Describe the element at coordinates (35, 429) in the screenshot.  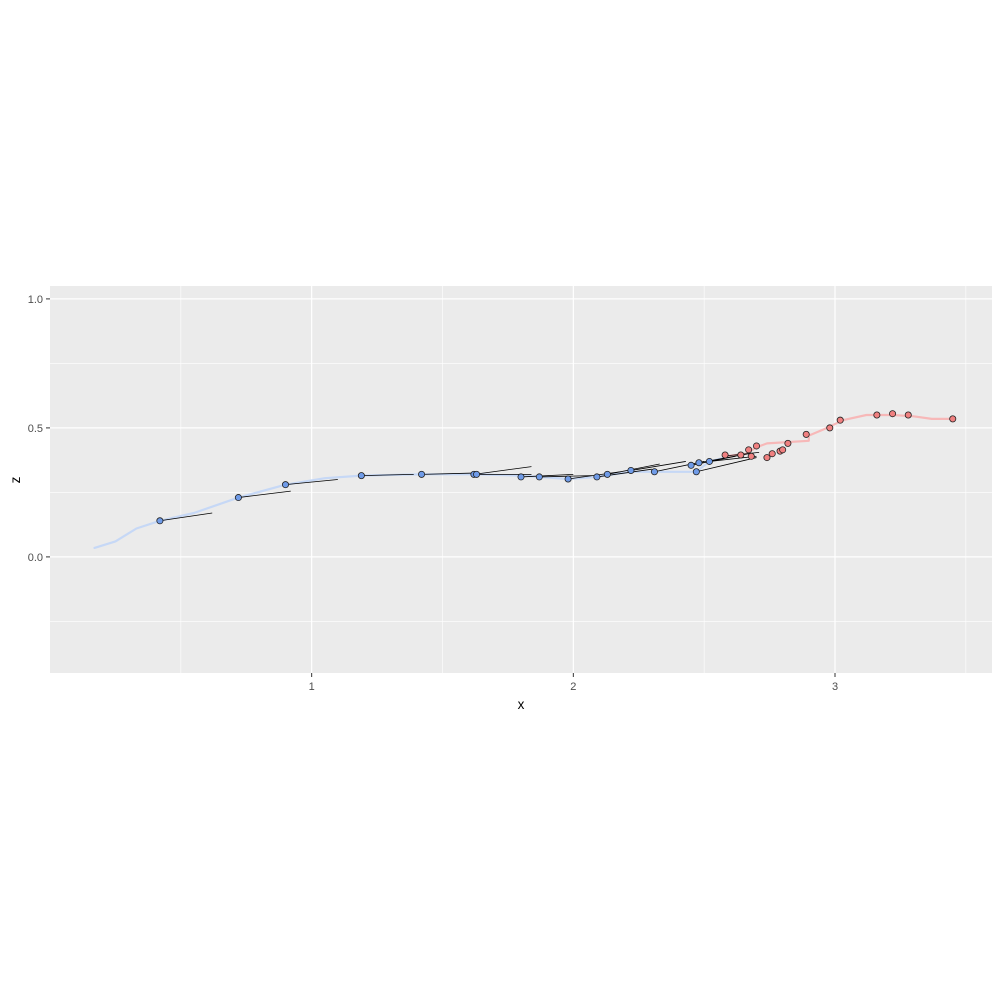
I see `y-tick-label: 0.5` at that location.